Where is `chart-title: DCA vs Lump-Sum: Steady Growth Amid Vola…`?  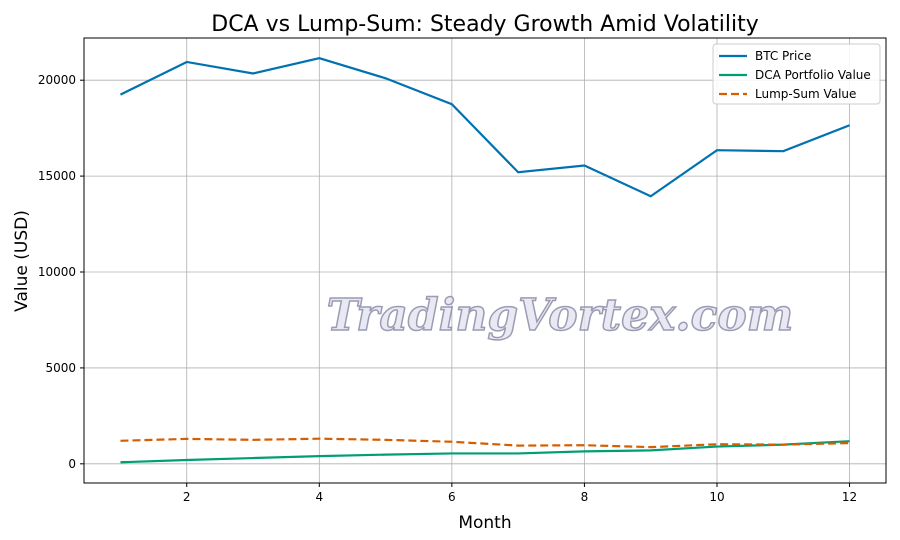
chart-title: DCA vs Lump-Sum: Steady Growth Amid Vola… is located at coordinates (484, 24).